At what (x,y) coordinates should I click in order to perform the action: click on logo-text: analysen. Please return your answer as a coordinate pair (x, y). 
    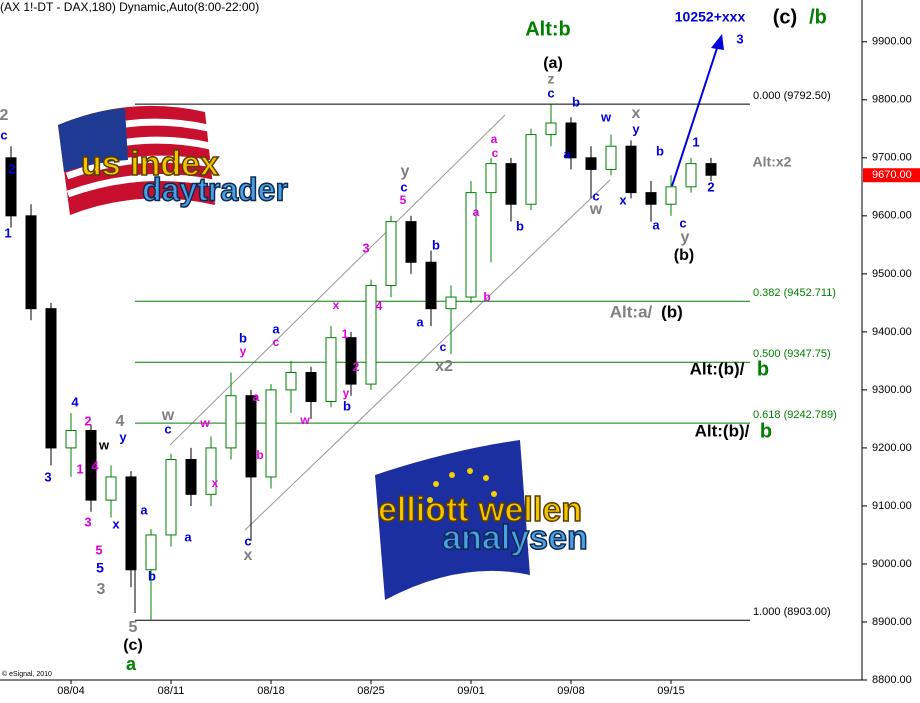
    Looking at the image, I should click on (515, 538).